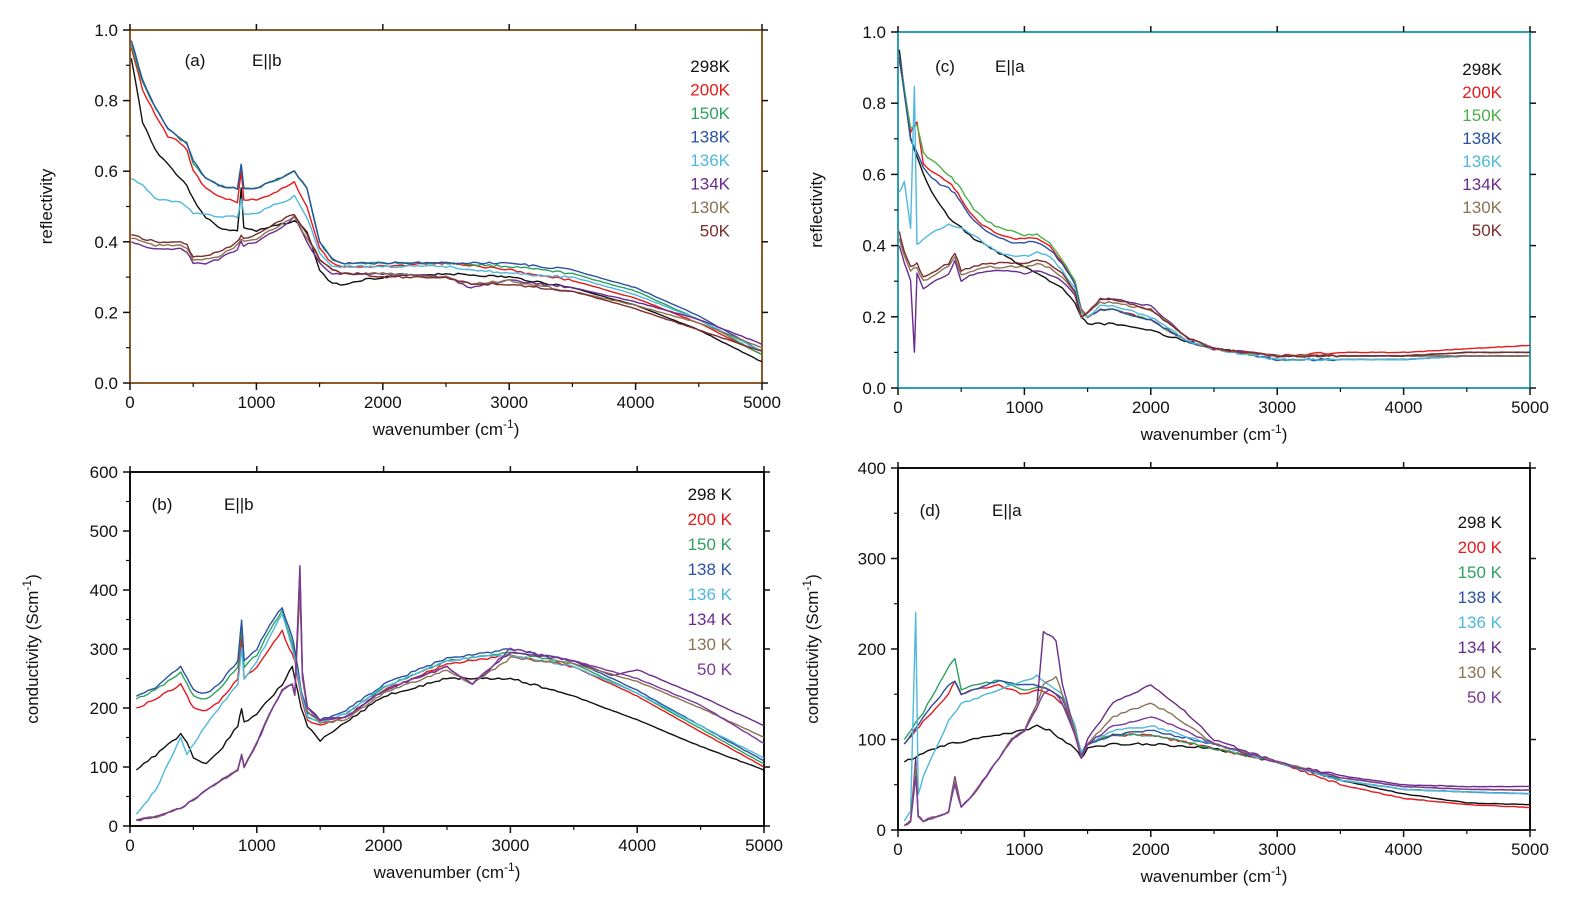 The height and width of the screenshot is (915, 1586). Describe the element at coordinates (874, 32) in the screenshot. I see `panel-c-y-tick-label: 1.0` at that location.